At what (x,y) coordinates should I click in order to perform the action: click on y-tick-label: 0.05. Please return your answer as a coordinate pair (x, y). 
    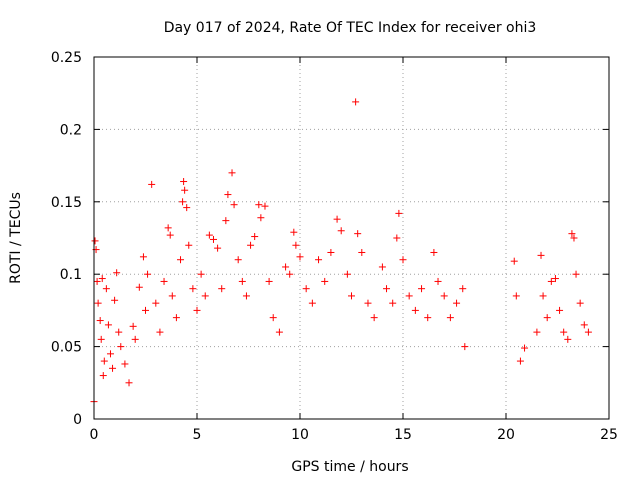
    Looking at the image, I should click on (66, 348).